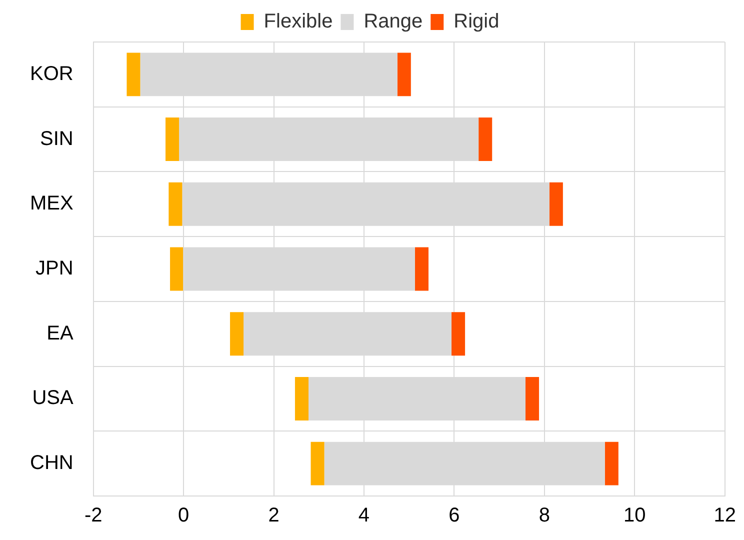 This screenshot has width=744, height=540. I want to click on y-tick-label: KOR, so click(52, 73).